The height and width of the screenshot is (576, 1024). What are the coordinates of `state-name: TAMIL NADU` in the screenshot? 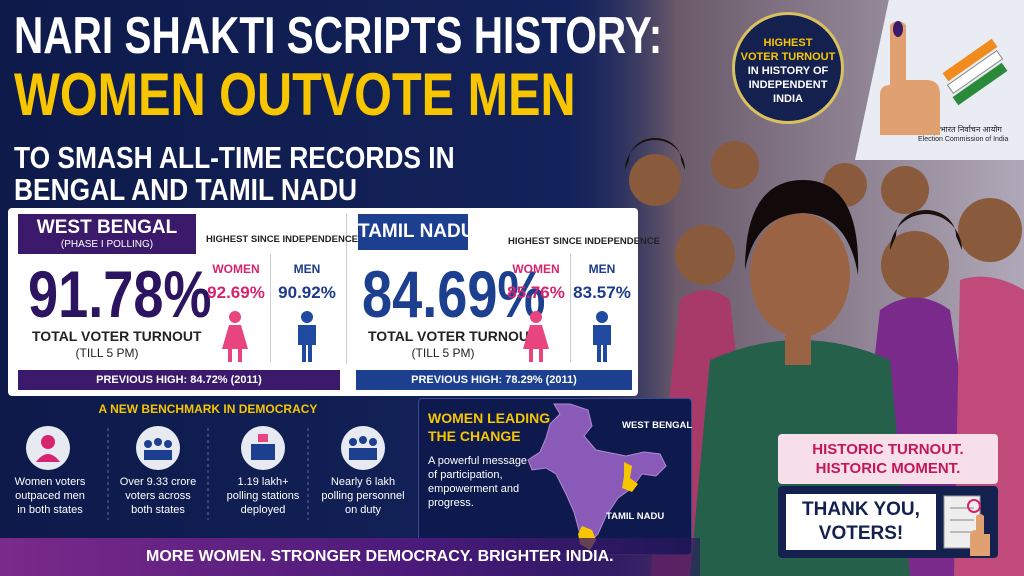 It's located at (416, 232).